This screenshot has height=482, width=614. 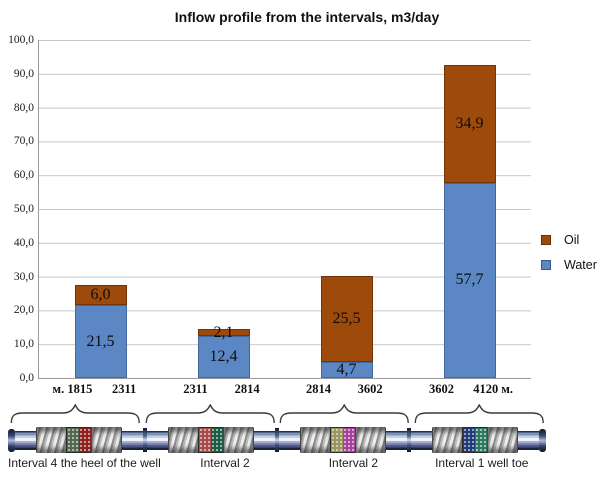 I want to click on well-schematic, so click(x=277, y=440).